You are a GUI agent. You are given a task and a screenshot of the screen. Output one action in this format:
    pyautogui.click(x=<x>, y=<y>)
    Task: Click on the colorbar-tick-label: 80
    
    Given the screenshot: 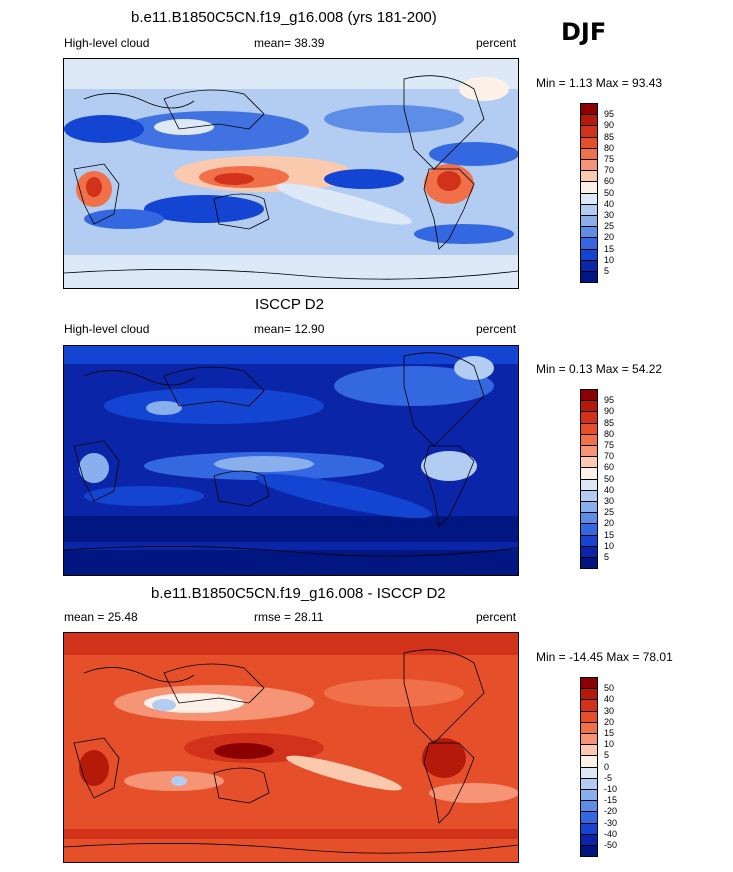 What is the action you would take?
    pyautogui.click(x=609, y=147)
    